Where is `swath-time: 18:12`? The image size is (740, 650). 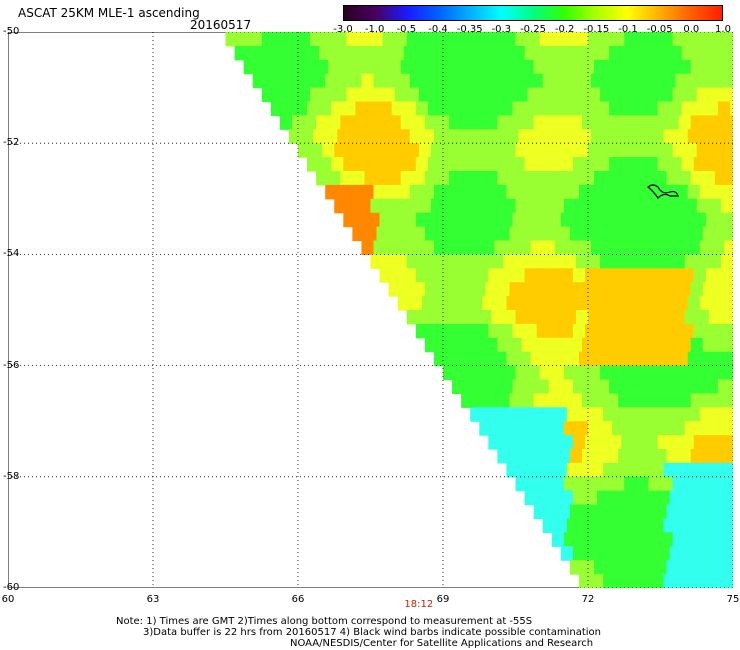
swath-time: 18:12 is located at coordinates (419, 604).